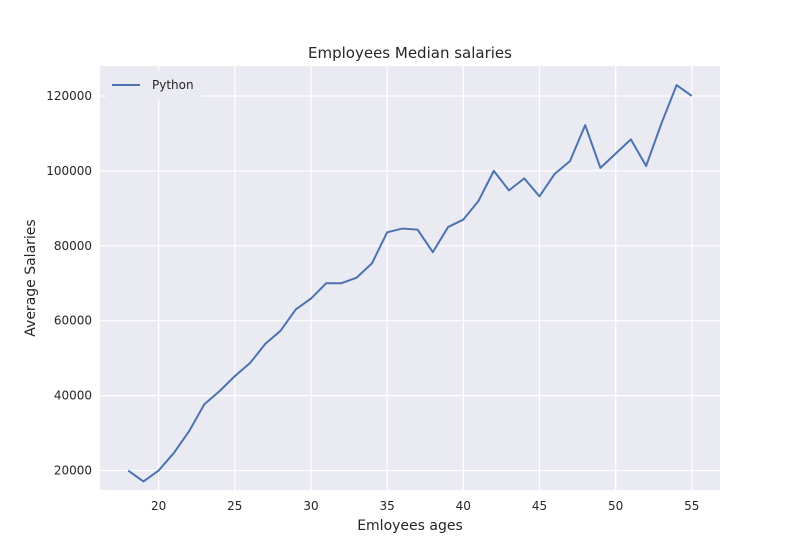 The height and width of the screenshot is (550, 800). I want to click on legend-box, so click(153, 85).